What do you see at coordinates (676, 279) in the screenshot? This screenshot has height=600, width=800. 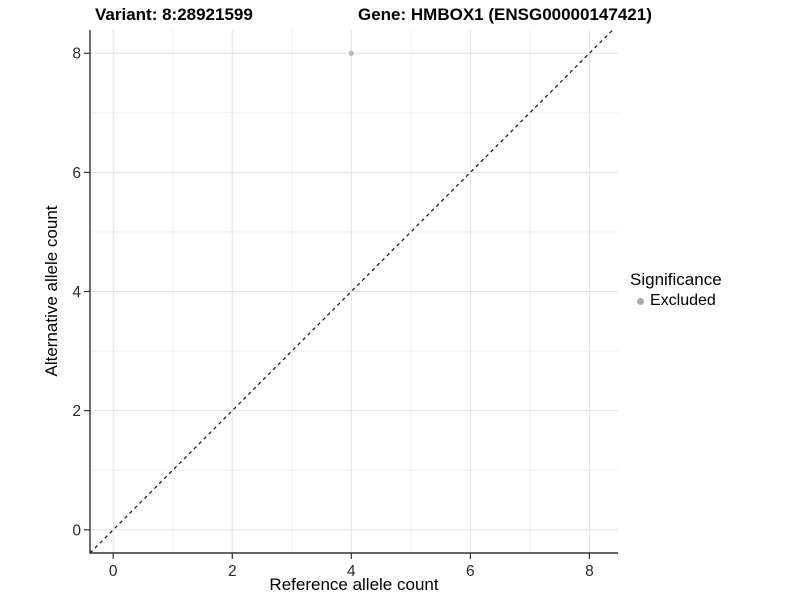 I see `legend-title: Significance` at bounding box center [676, 279].